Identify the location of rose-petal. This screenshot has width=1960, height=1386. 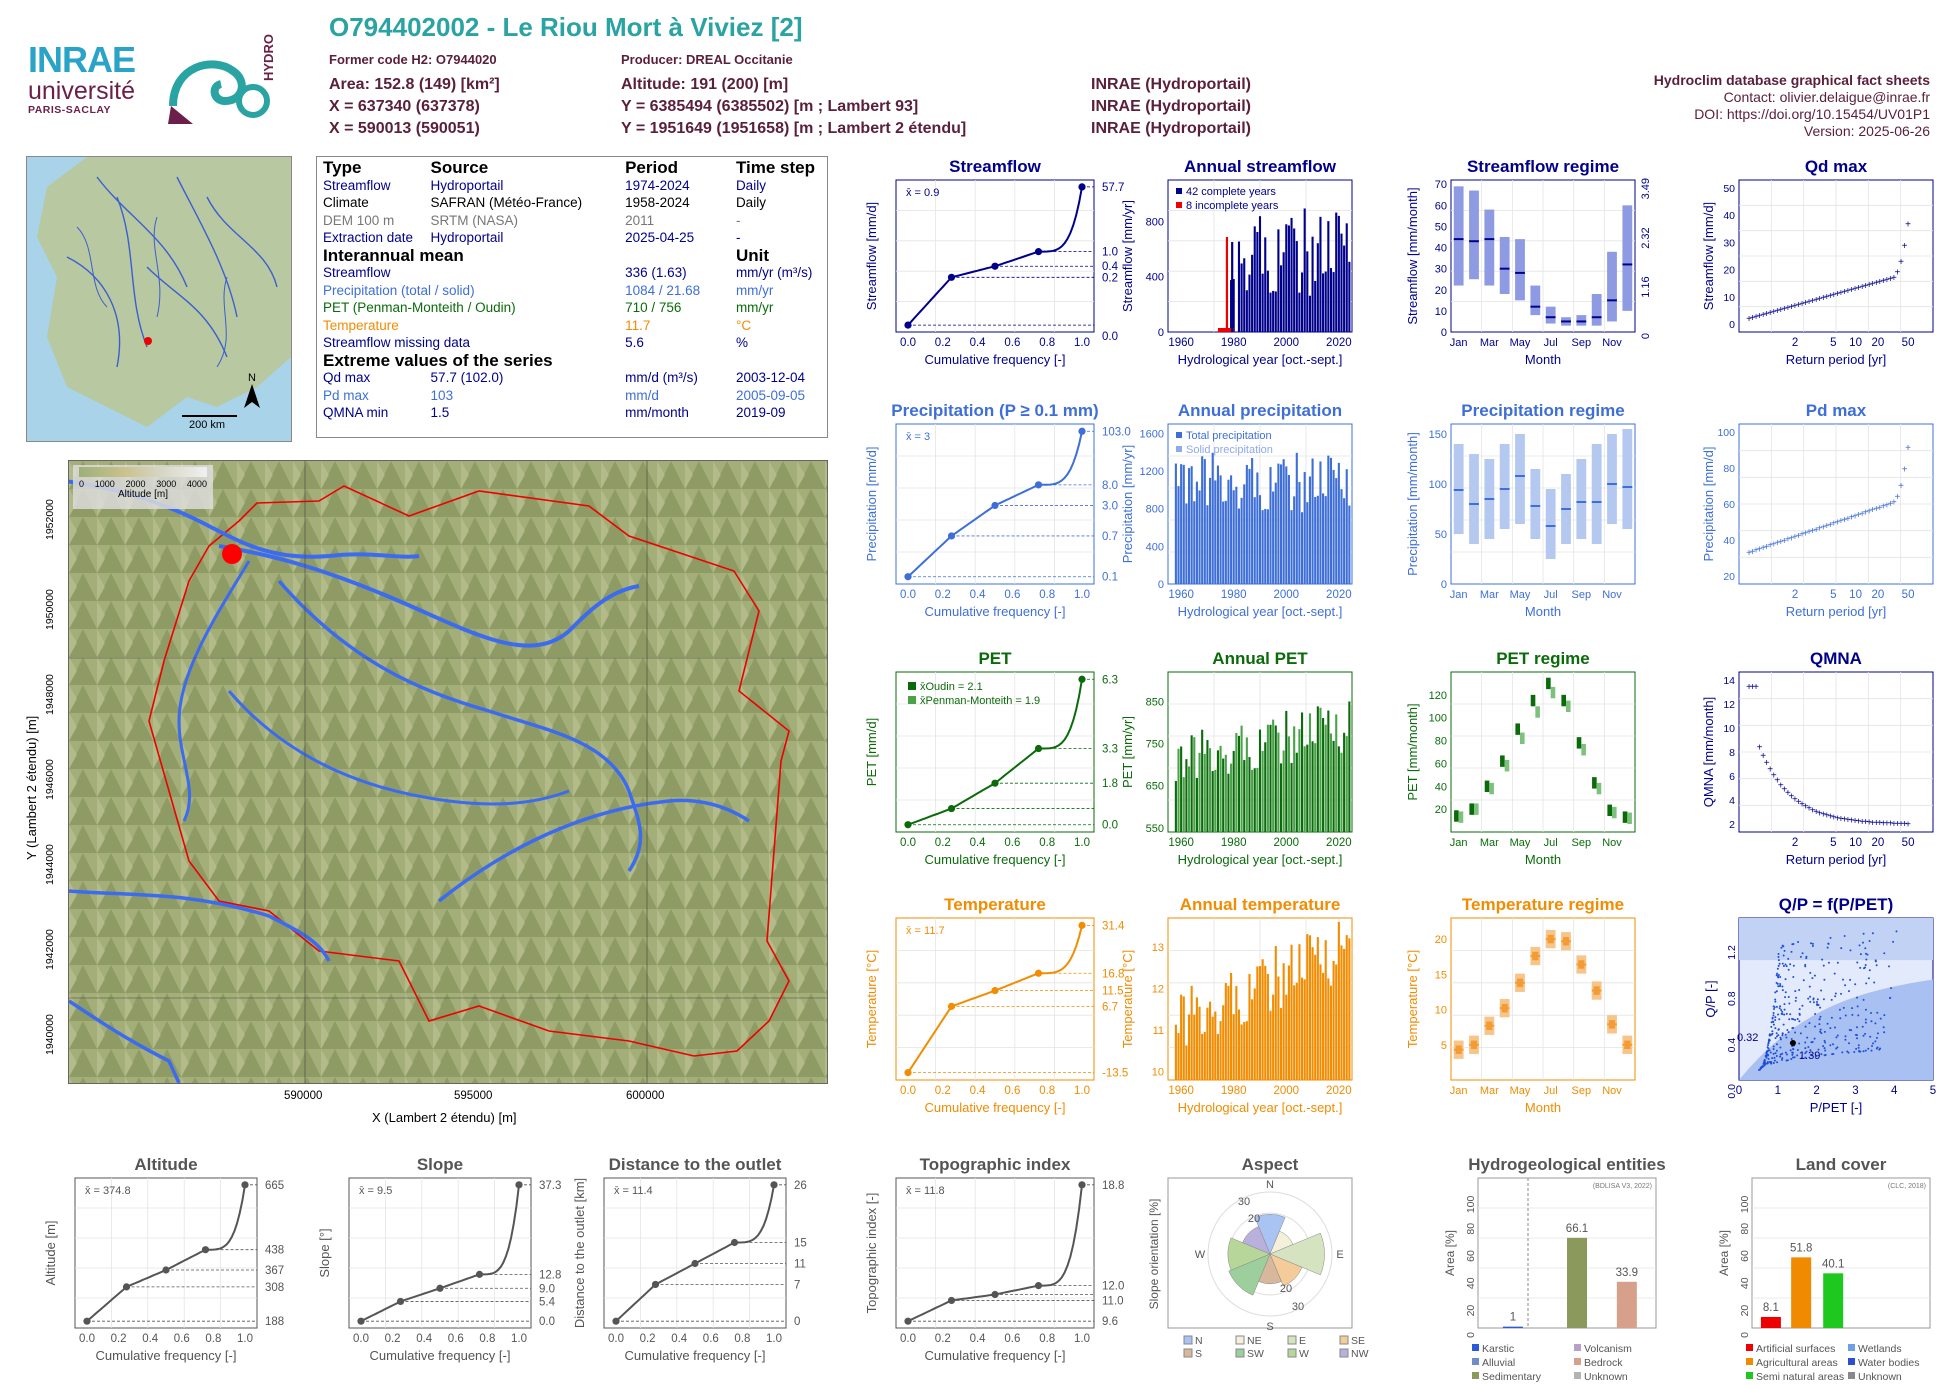
(1297, 1254).